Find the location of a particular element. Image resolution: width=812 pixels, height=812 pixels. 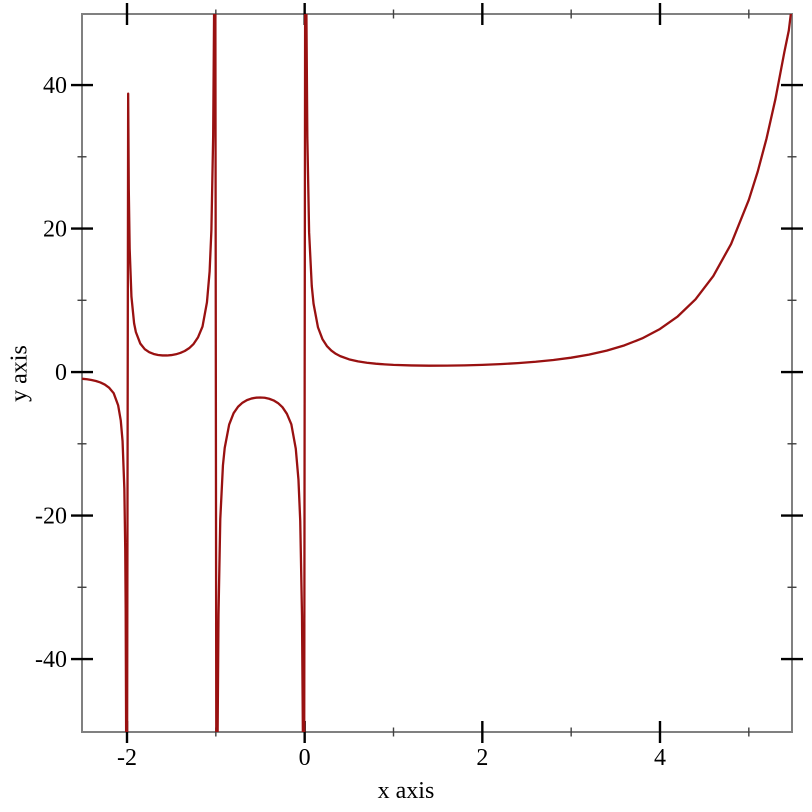

x-tick-label: -2 is located at coordinates (127, 758).